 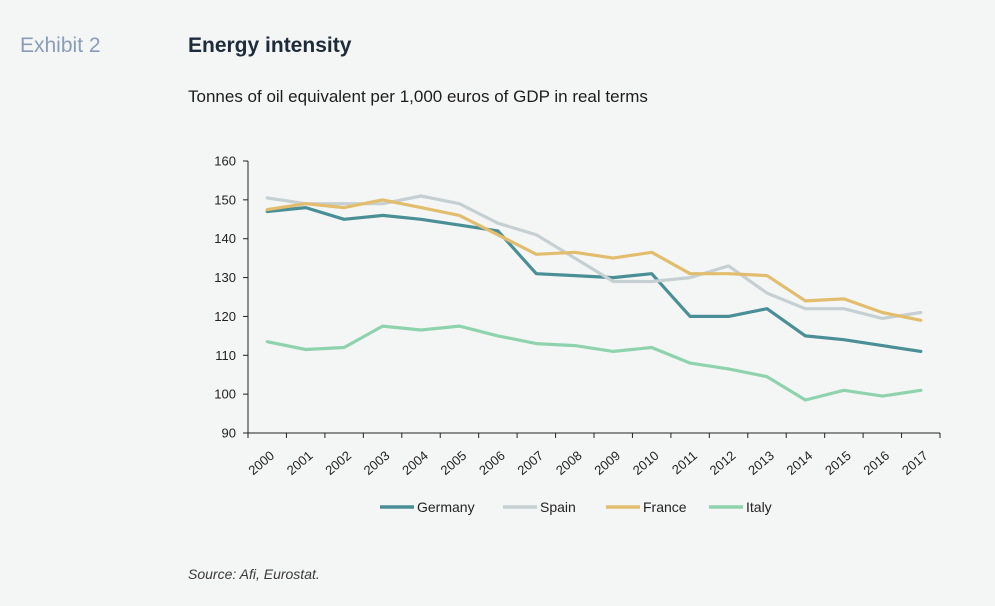 I want to click on legend-item-germany: Germany, so click(x=427, y=507).